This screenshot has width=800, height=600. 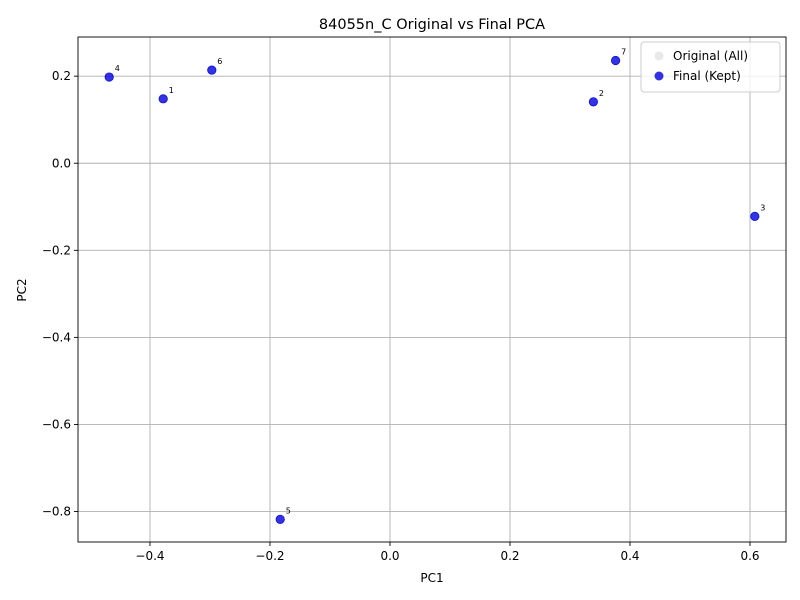 I want to click on data-point-label: 7, so click(x=623, y=52).